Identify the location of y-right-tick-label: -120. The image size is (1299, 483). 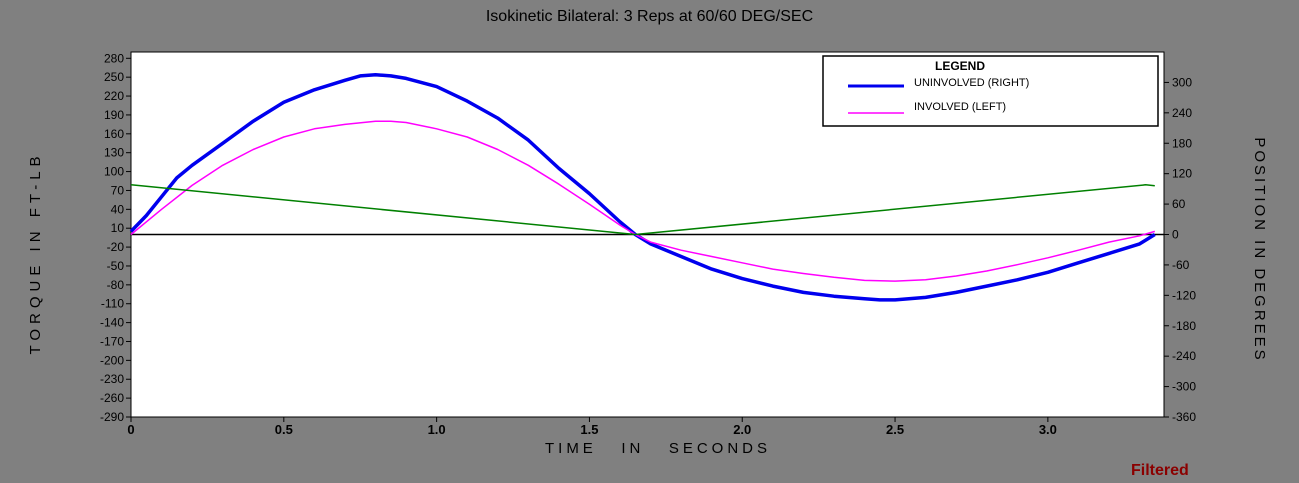
(1184, 295).